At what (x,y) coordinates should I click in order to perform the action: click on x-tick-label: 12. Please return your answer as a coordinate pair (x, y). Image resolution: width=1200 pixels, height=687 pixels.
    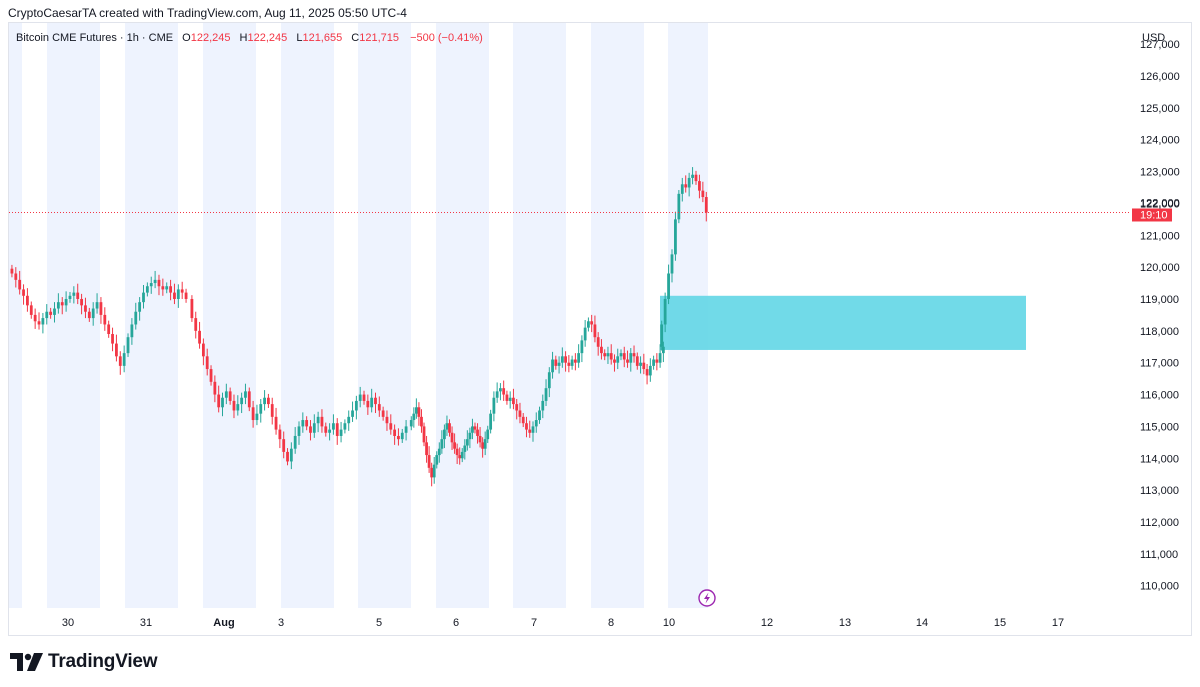
    Looking at the image, I should click on (767, 623).